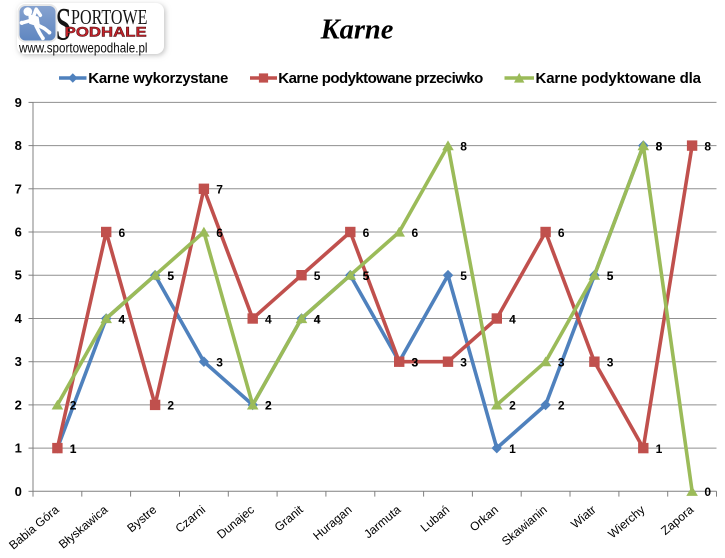  I want to click on svg-text: Karne podyktowane dla, so click(619, 78).